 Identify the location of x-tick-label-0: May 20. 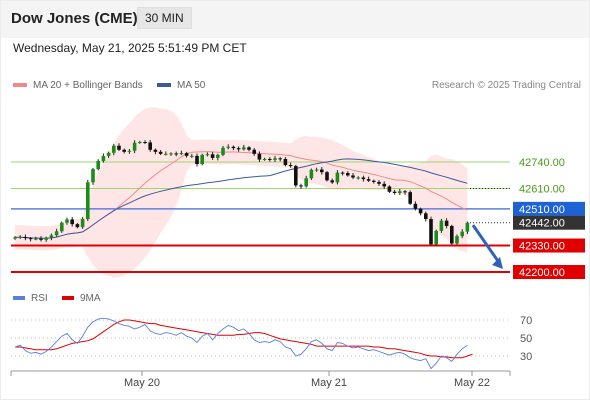
(142, 383).